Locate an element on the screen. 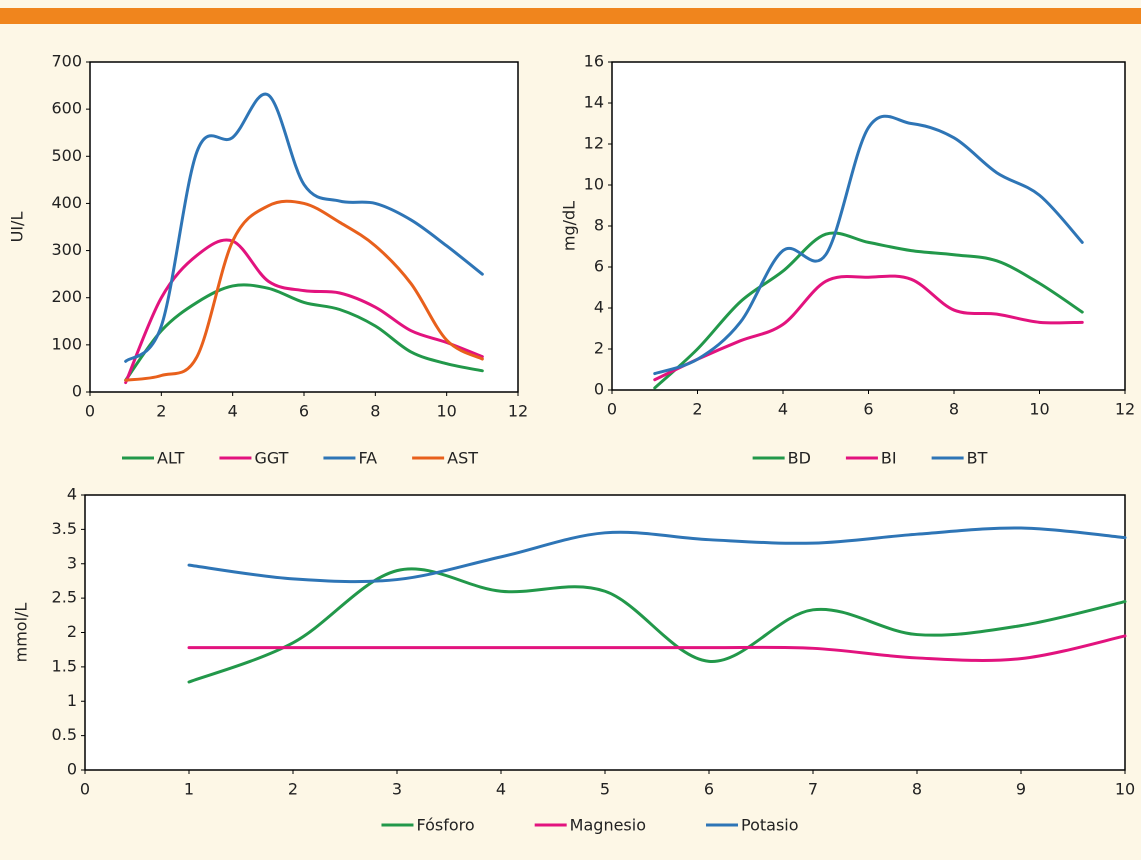 This screenshot has height=860, width=1141. legend-label: Potasio is located at coordinates (770, 825).